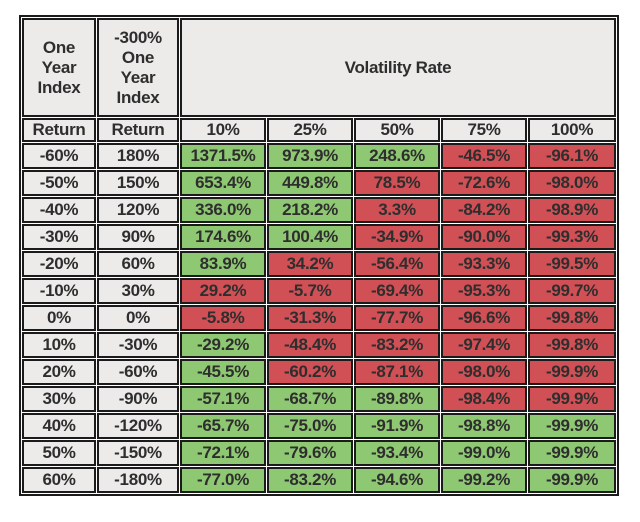  What do you see at coordinates (223, 183) in the screenshot?
I see `value-cell: 653.4%` at bounding box center [223, 183].